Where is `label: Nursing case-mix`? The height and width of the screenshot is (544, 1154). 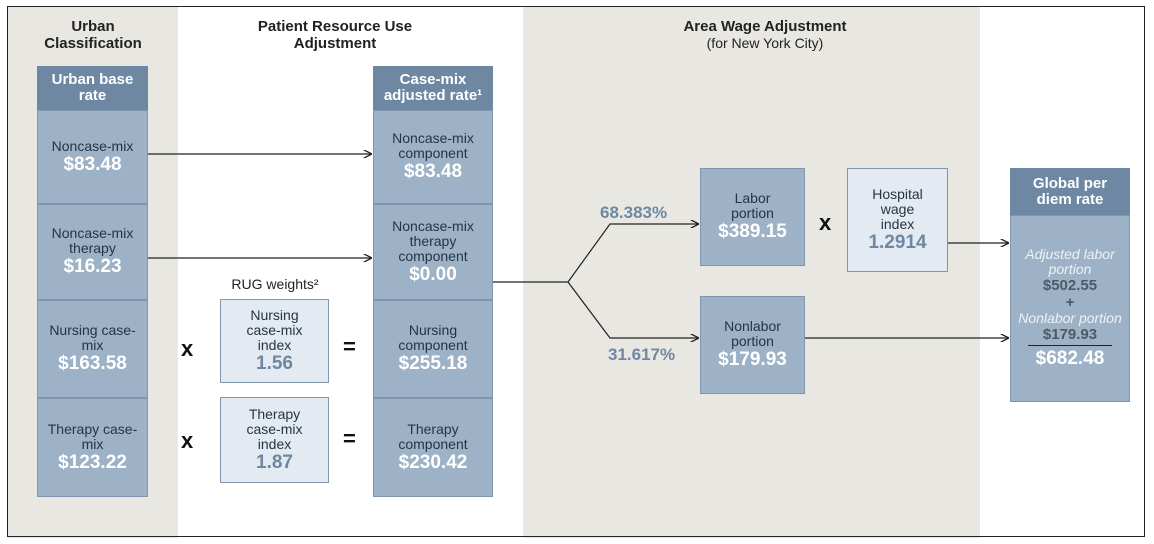 label: Nursing case-mix is located at coordinates (92, 337).